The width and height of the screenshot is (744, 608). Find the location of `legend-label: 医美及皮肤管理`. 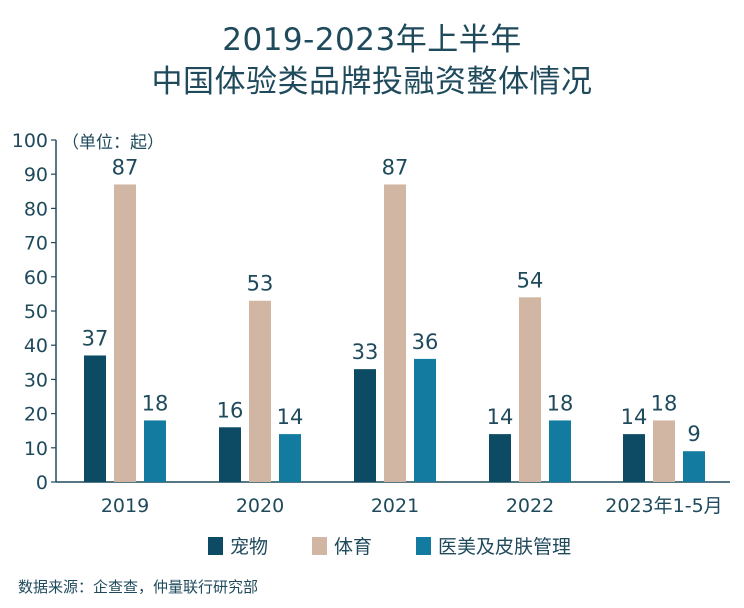

legend-label: 医美及皮肤管理 is located at coordinates (504, 547).